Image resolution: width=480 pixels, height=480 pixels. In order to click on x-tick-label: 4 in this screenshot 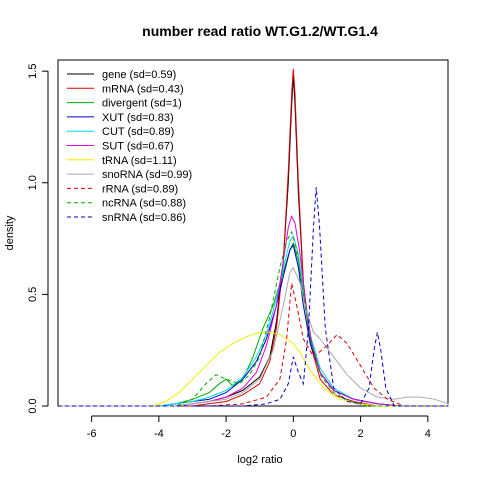, I will do `click(428, 434)`.